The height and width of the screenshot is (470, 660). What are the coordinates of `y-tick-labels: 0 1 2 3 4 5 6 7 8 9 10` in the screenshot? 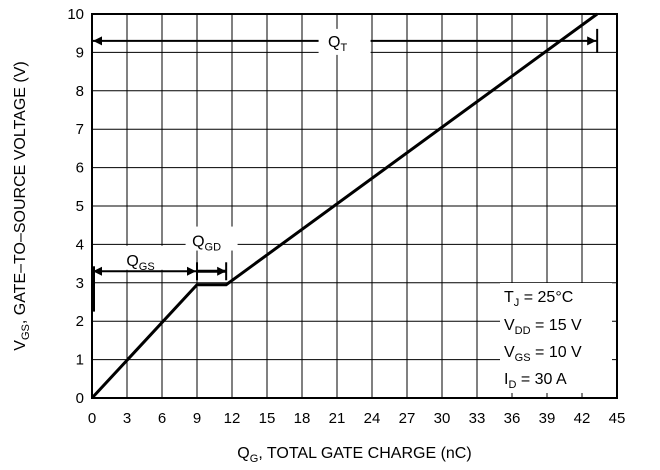 It's located at (75, 206).